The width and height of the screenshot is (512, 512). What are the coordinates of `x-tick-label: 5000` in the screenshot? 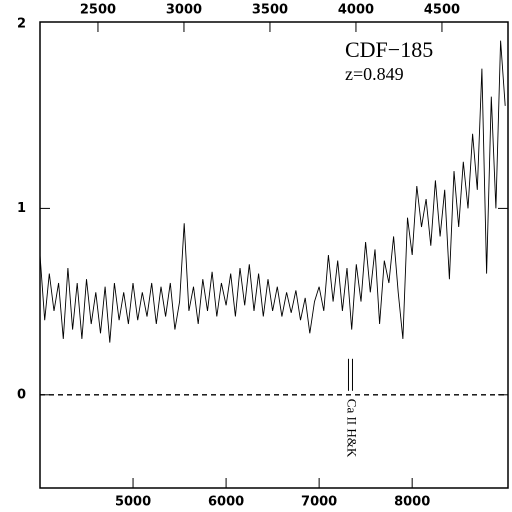 It's located at (133, 502).